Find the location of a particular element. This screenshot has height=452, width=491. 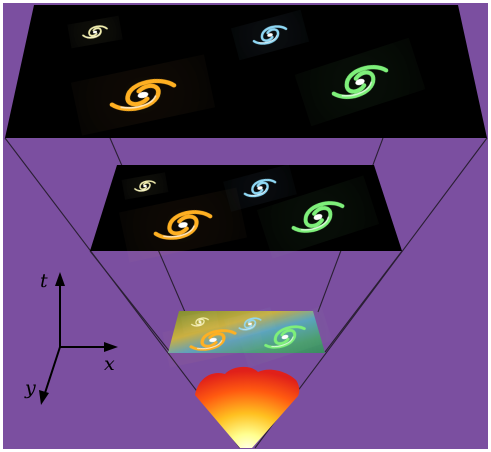

x-axis-arrowhead is located at coordinates (111, 347).